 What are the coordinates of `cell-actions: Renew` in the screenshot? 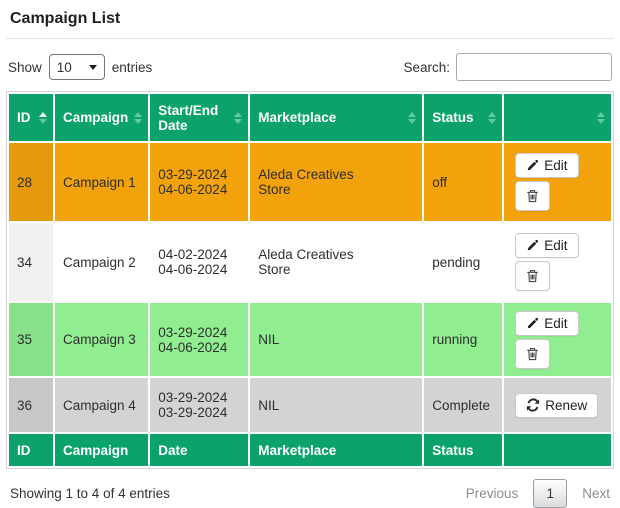 It's located at (557, 405).